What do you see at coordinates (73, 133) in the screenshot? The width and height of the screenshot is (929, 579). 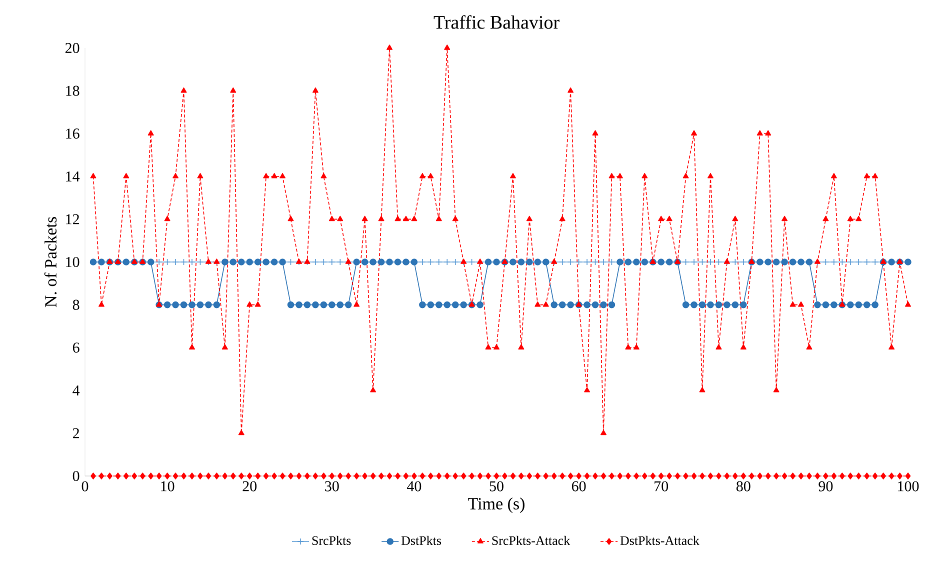 I see `y-tick-label: 16` at bounding box center [73, 133].